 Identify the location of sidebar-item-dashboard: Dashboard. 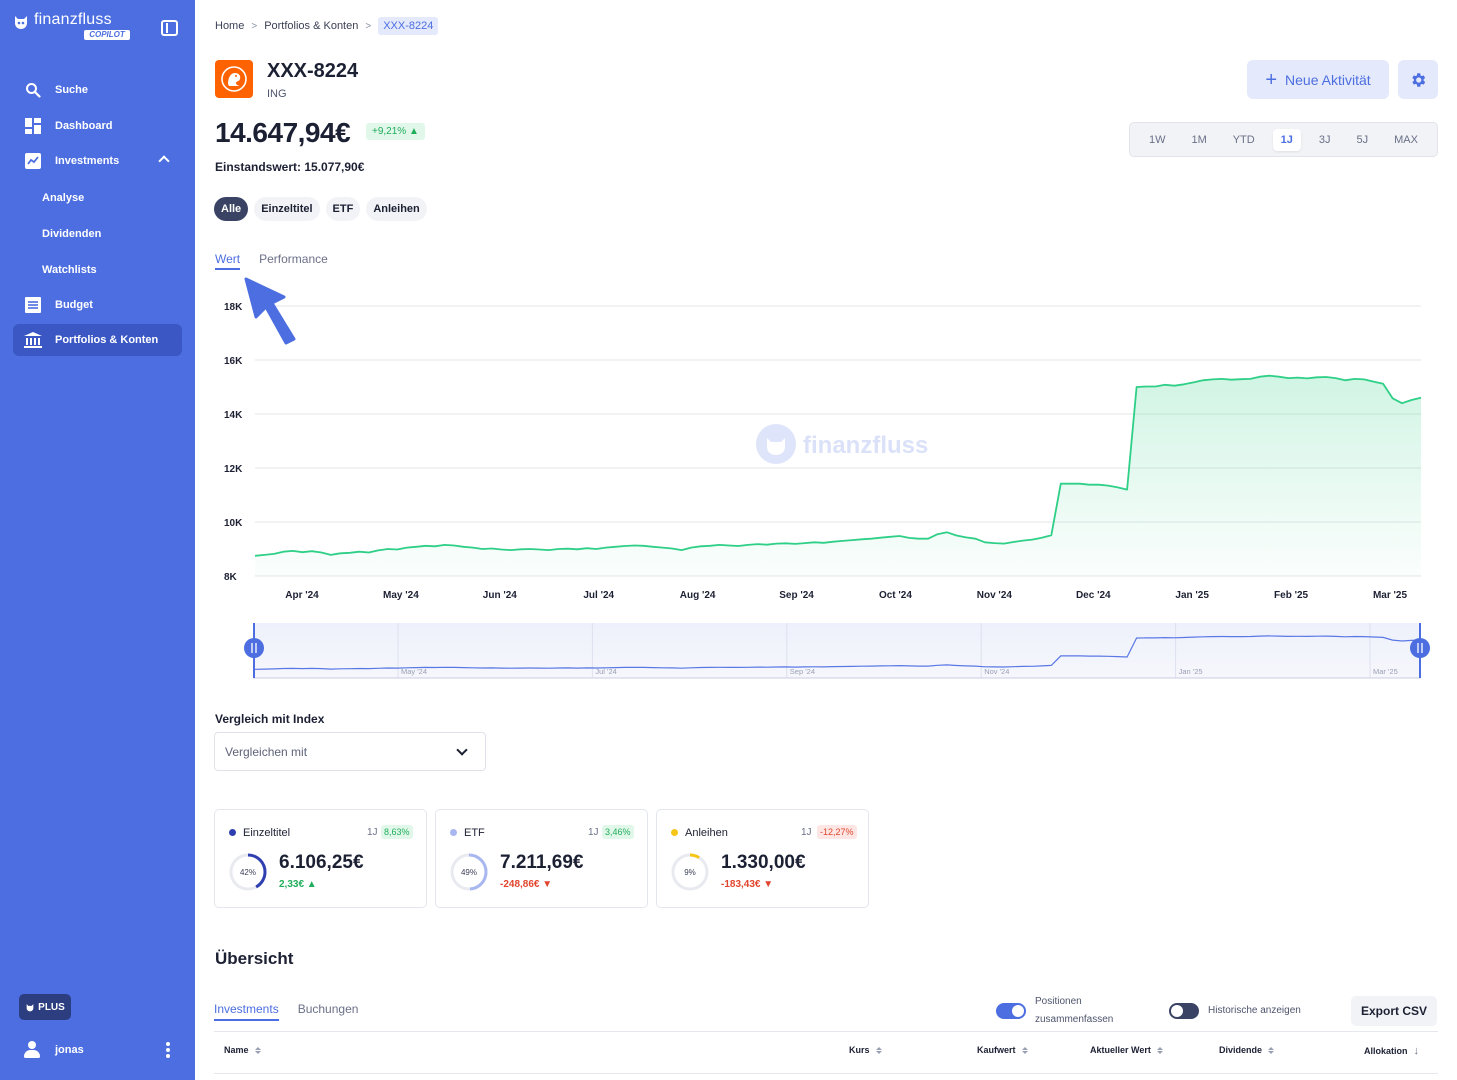
(97, 126).